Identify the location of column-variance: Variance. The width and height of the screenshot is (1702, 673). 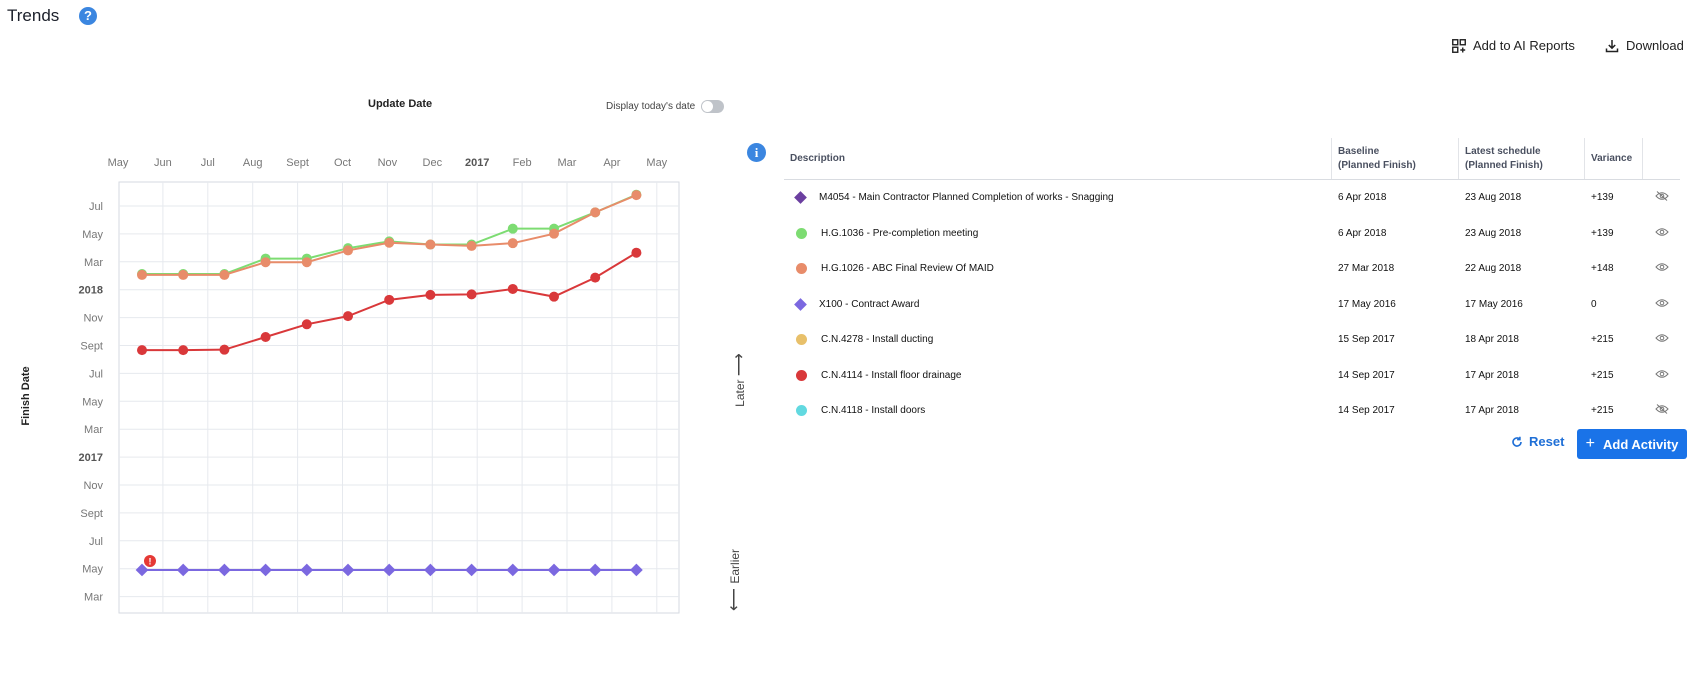
(1614, 158).